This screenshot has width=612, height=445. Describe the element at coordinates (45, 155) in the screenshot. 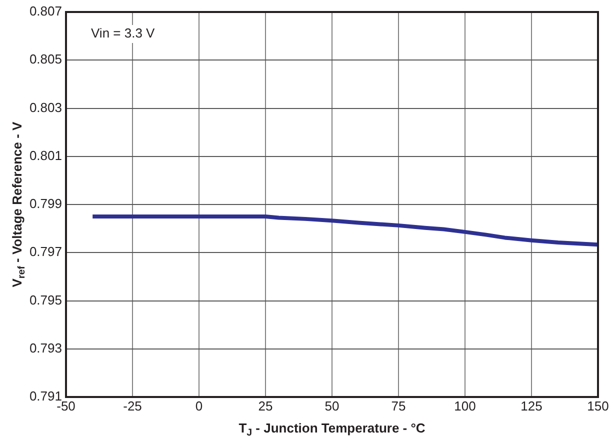

I see `y-tick-label: 0.801` at that location.